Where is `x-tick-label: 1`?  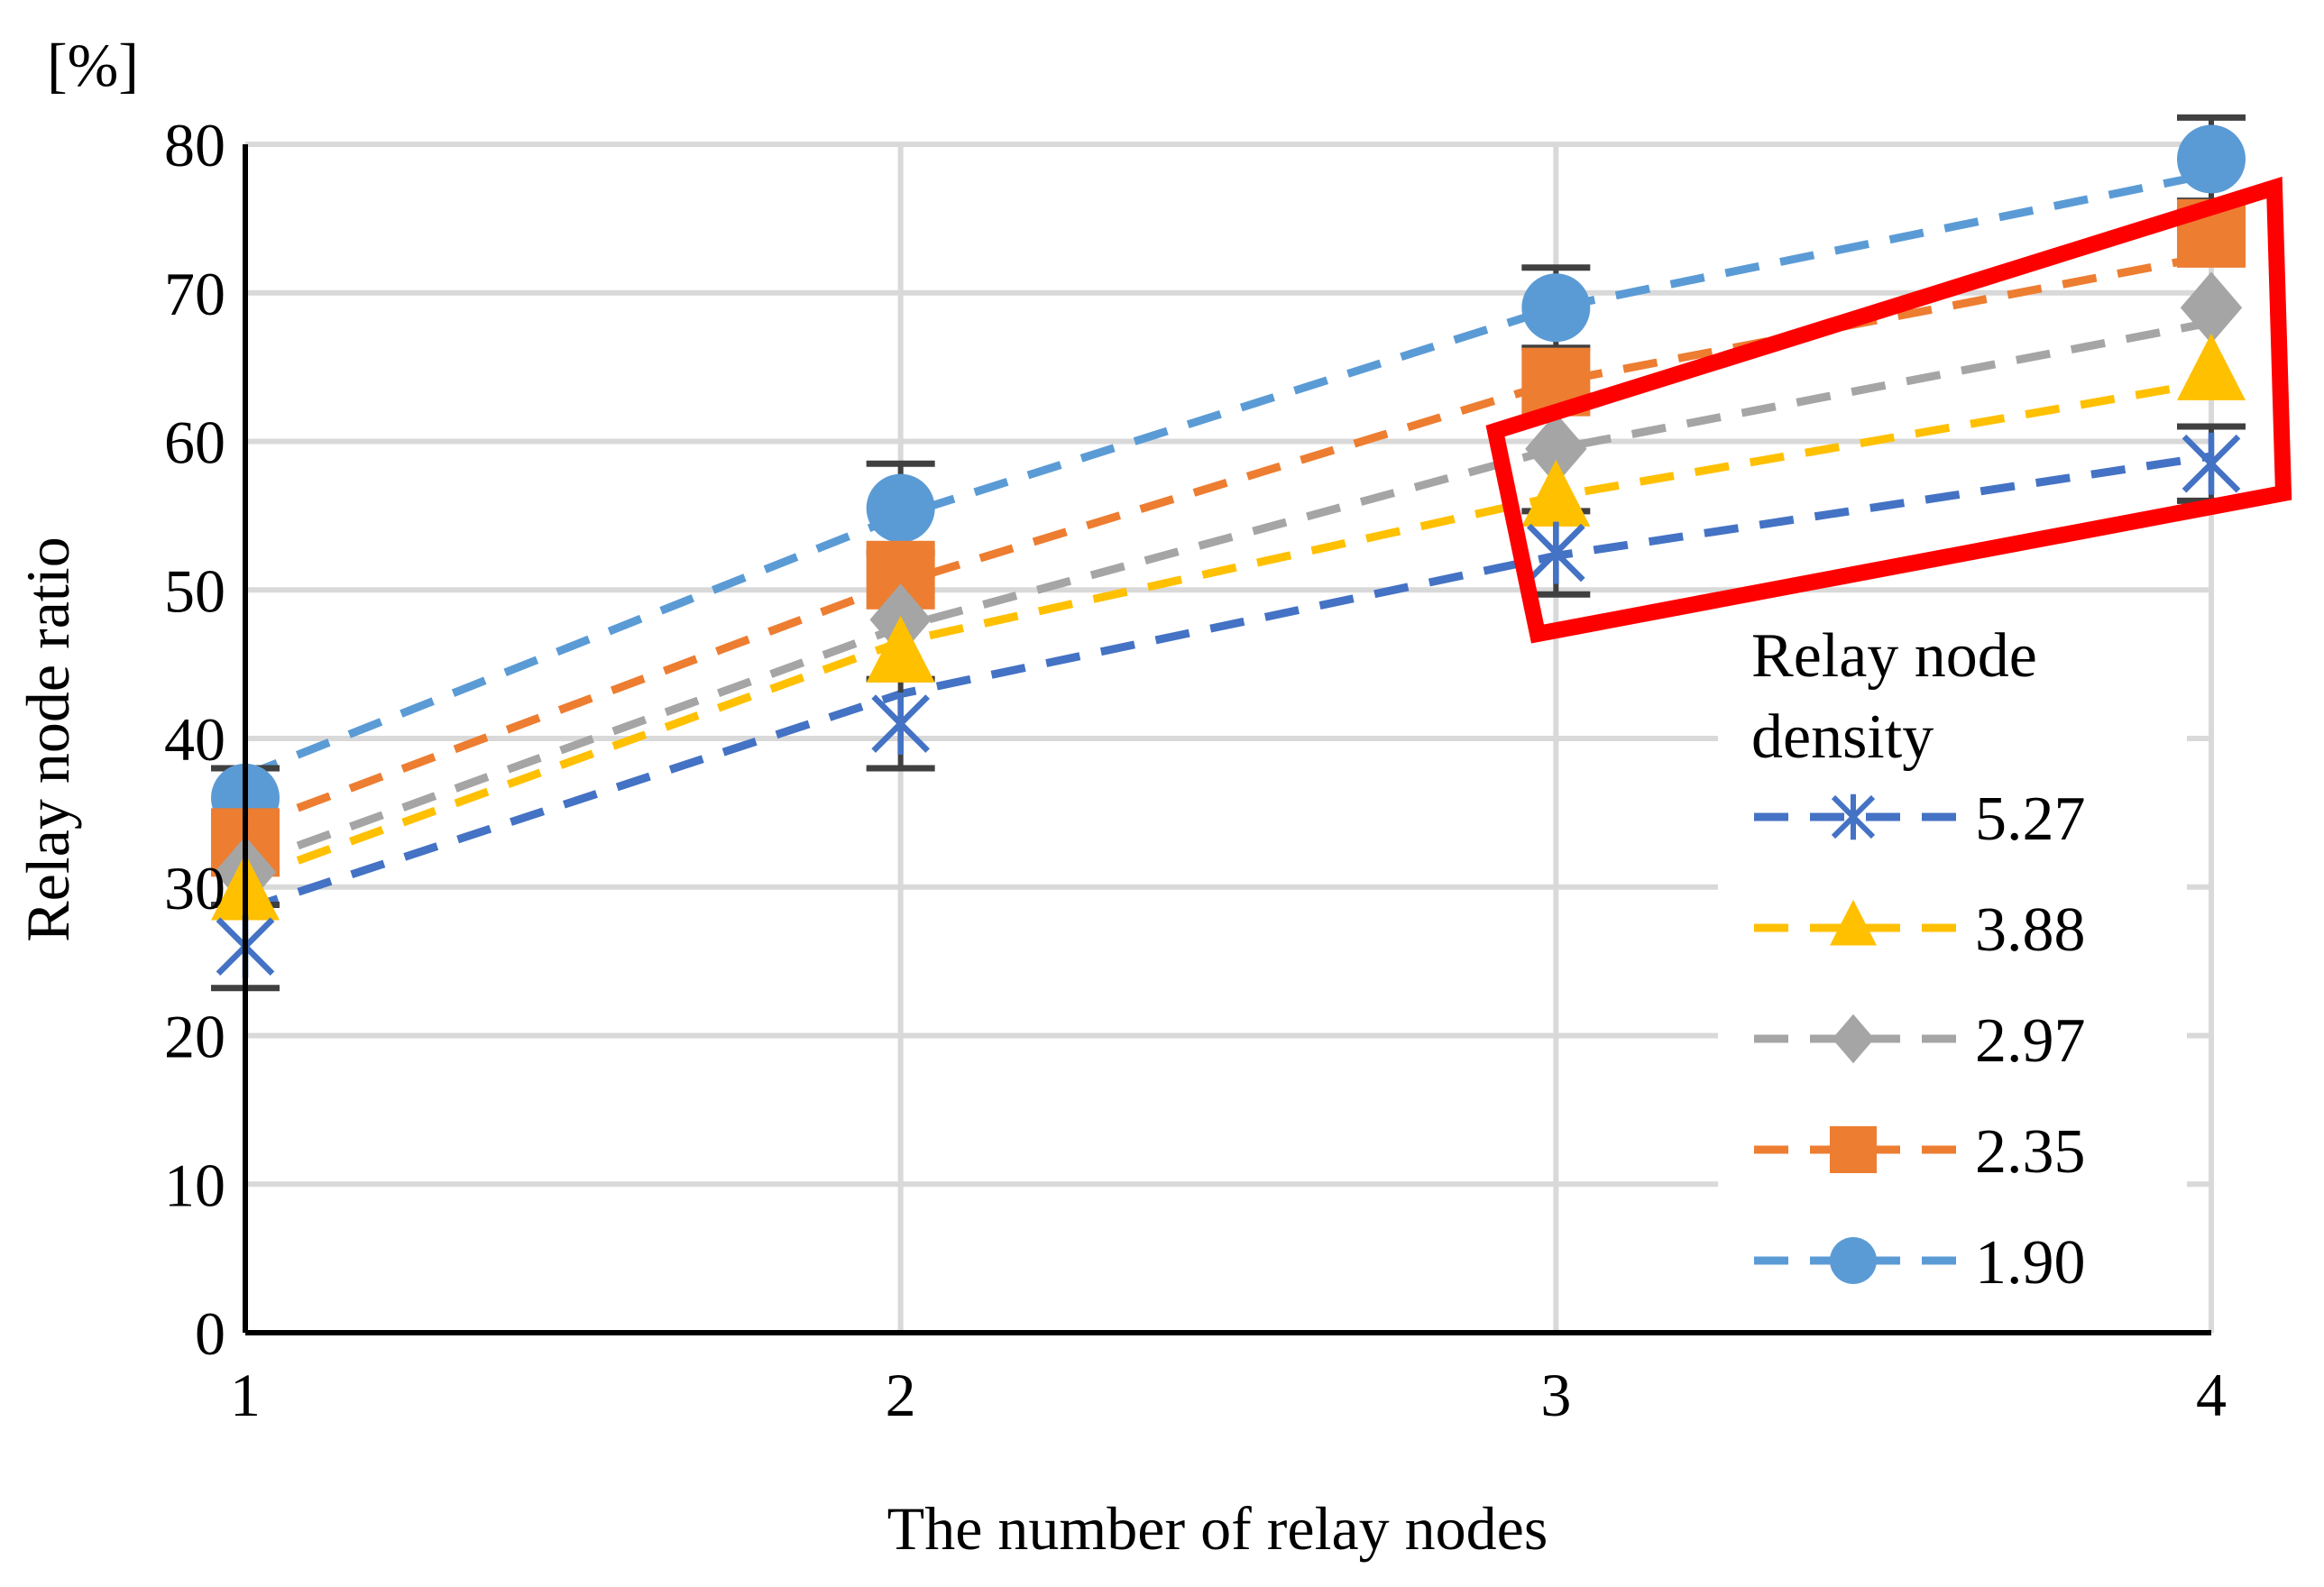 x-tick-label: 1 is located at coordinates (245, 1395).